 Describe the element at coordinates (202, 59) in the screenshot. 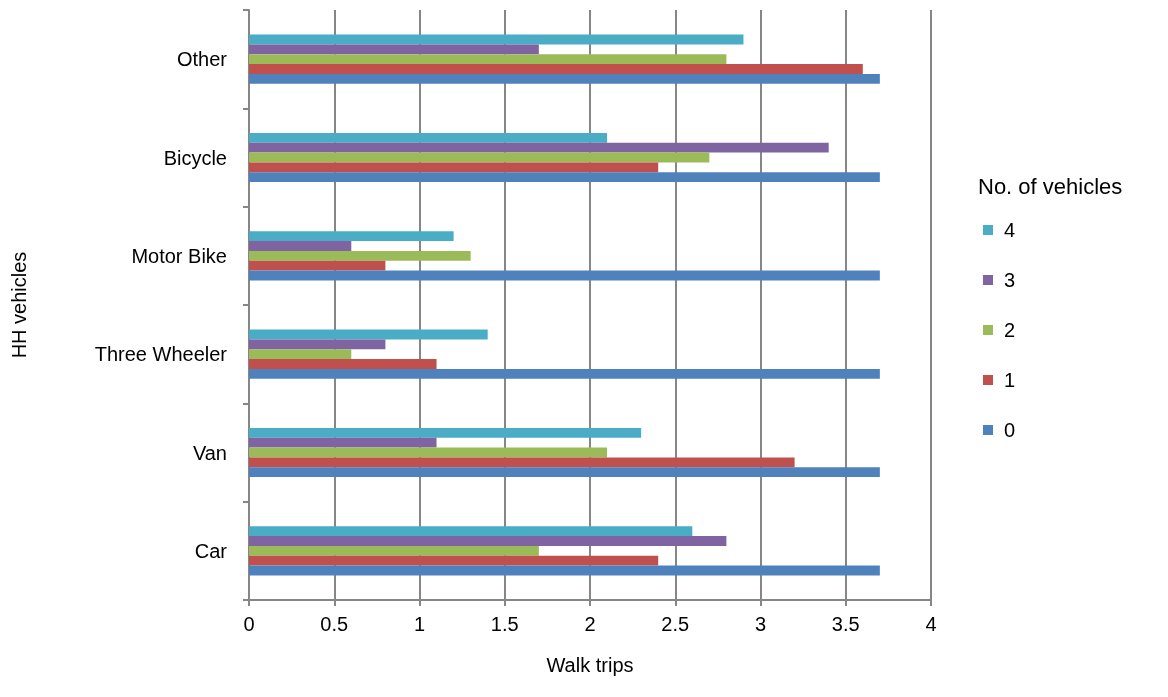

I see `y-tick-label: Other` at that location.